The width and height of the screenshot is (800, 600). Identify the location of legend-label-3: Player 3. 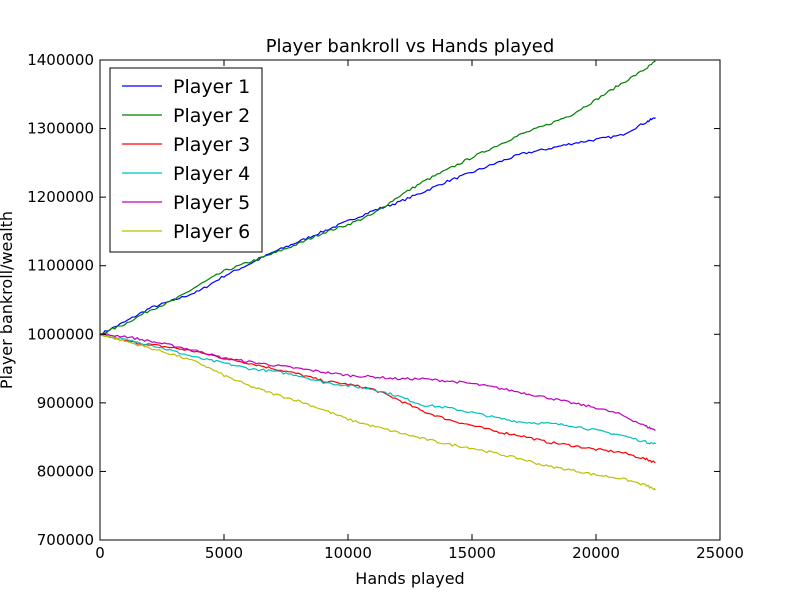
(211, 145).